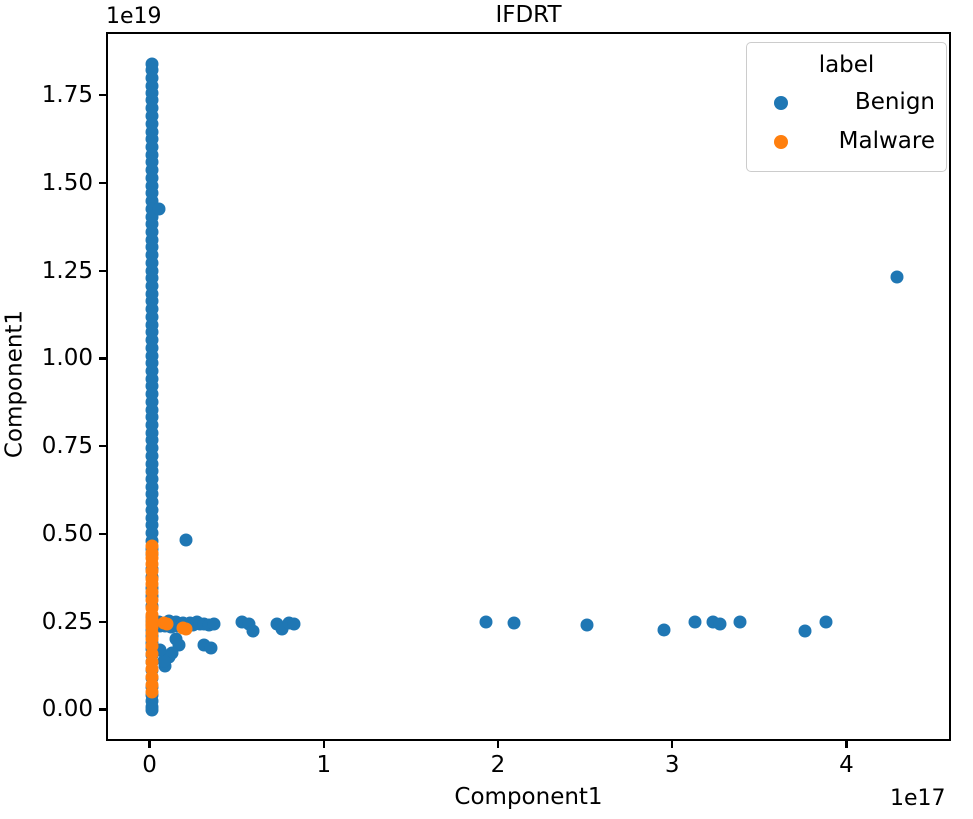 The width and height of the screenshot is (973, 819). What do you see at coordinates (894, 102) in the screenshot?
I see `legend-label-benign: Benign` at bounding box center [894, 102].